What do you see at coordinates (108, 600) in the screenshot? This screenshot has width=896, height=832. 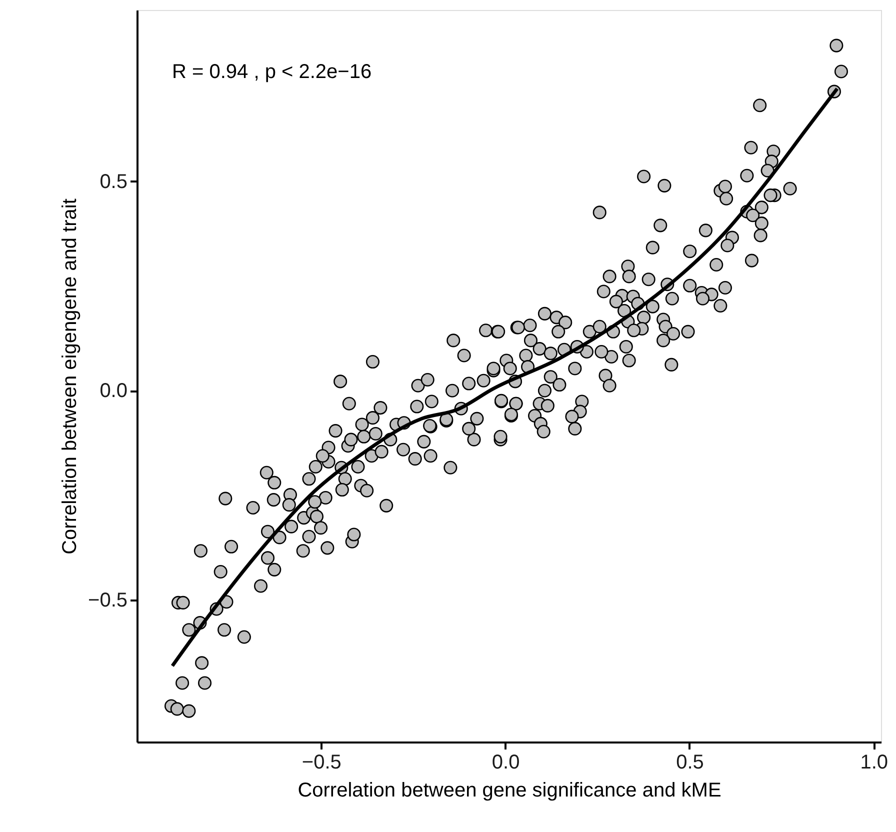 I see `y-tick-label: −0.5` at bounding box center [108, 600].